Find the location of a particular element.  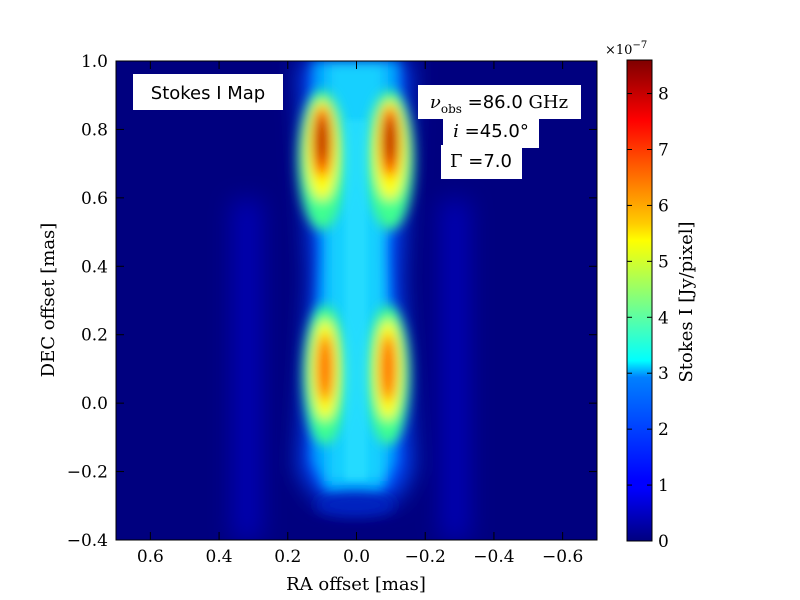

map-label-box: Stokes I Map is located at coordinates (208, 92).